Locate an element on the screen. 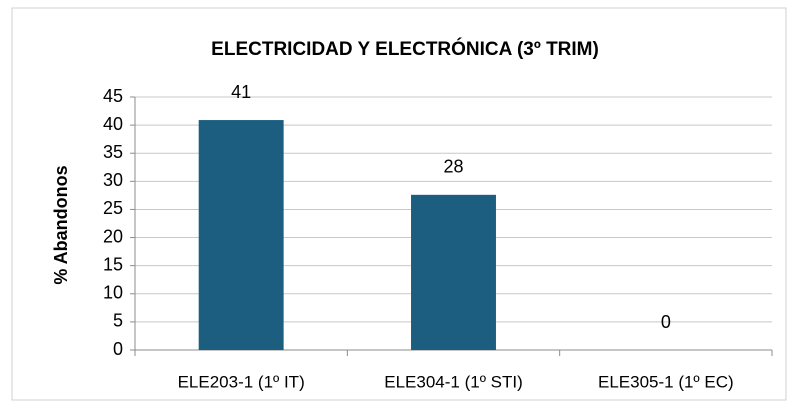  chart-title: ELECTRICIDAD Y ELECTRÓNICA (3º TRIM) is located at coordinates (405, 49).